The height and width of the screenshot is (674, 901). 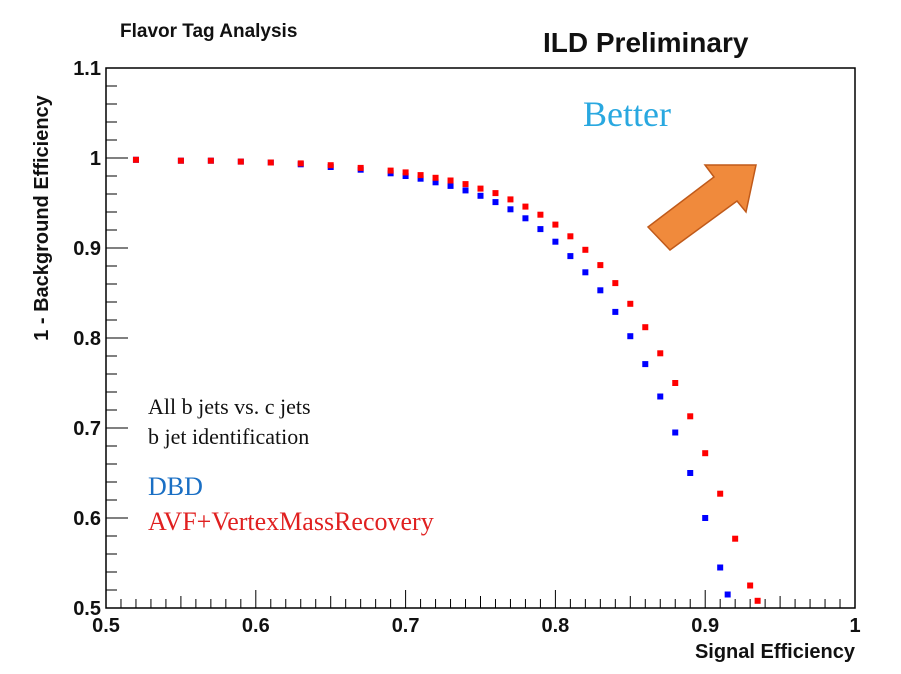 I want to click on y-tick-label: 1.1, so click(x=87, y=69).